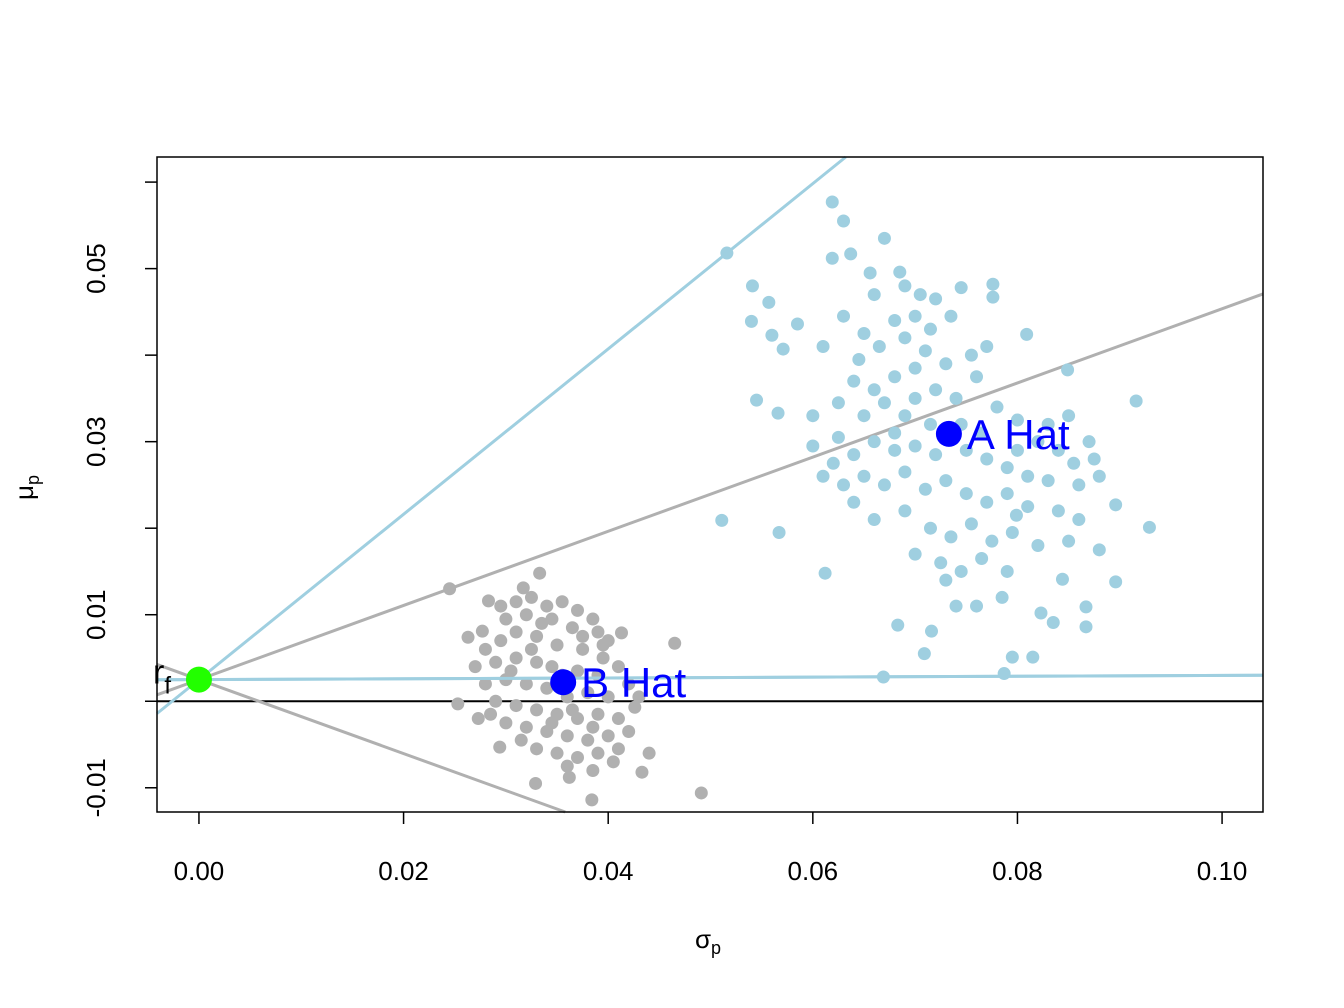  I want to click on x-tick-label: 0.04, so click(608, 871).